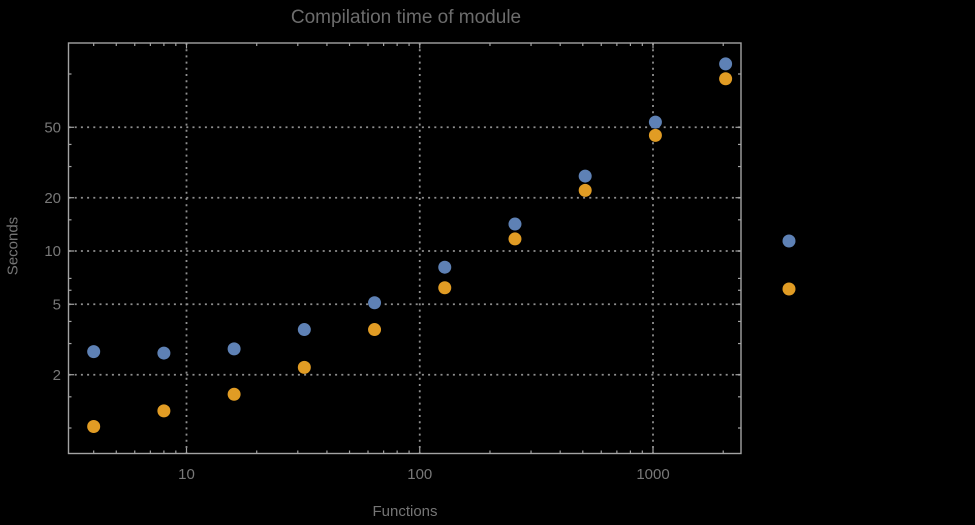  What do you see at coordinates (652, 474) in the screenshot?
I see `x-tick-label: 1000` at bounding box center [652, 474].